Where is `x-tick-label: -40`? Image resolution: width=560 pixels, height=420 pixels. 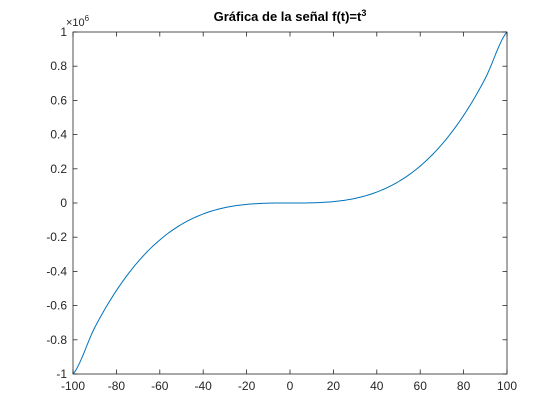 x-tick-label: -40 is located at coordinates (204, 386).